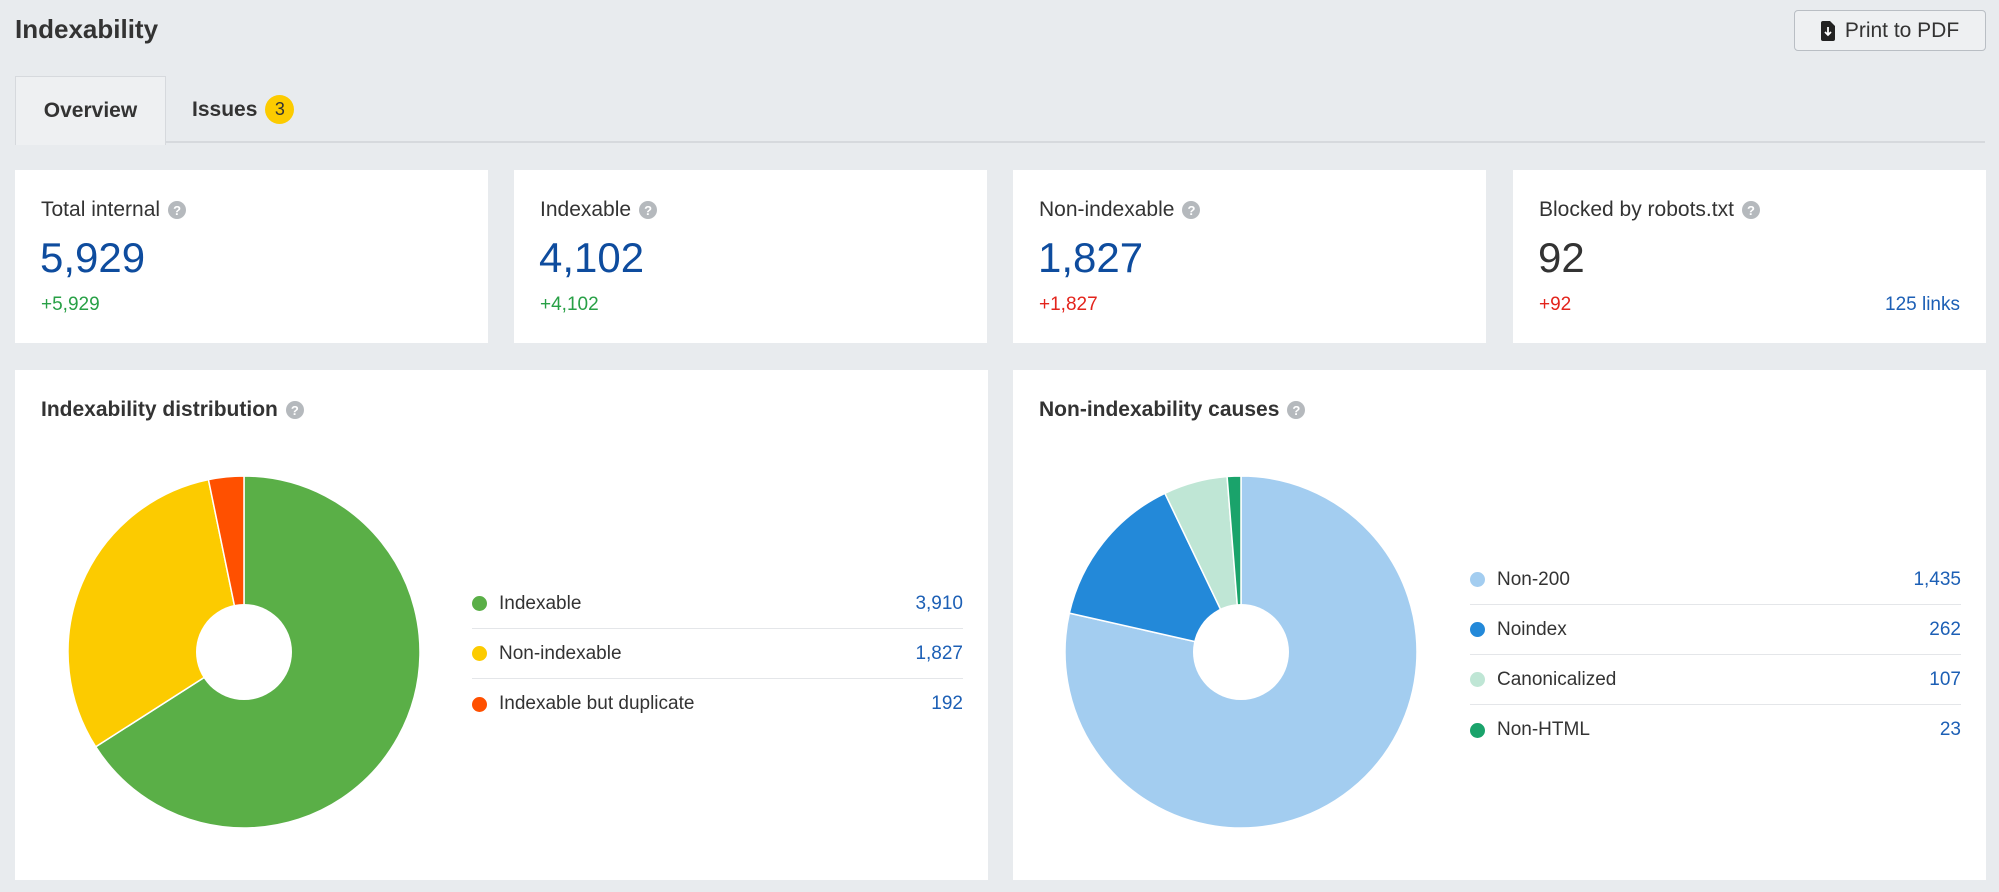 This screenshot has height=892, width=1999. I want to click on card-label: Indexable, so click(586, 209).